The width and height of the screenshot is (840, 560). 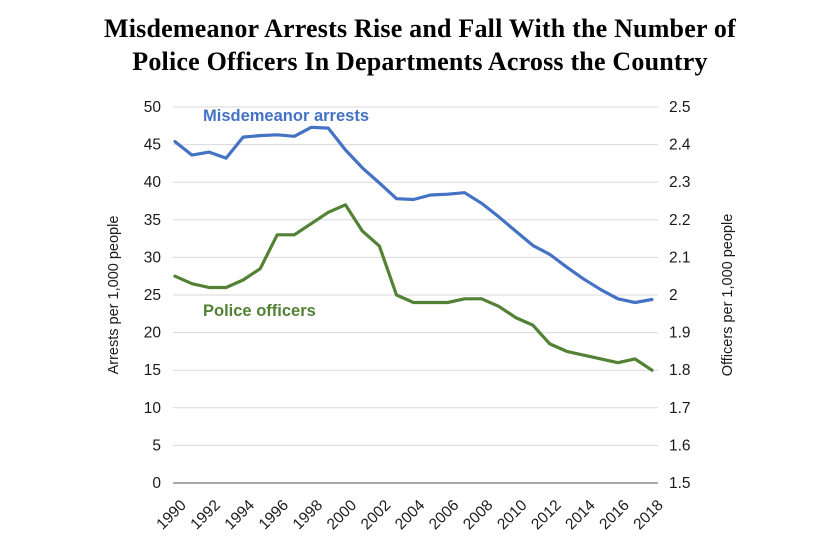 I want to click on right-axis-tick-label: 2.5, so click(x=680, y=107).